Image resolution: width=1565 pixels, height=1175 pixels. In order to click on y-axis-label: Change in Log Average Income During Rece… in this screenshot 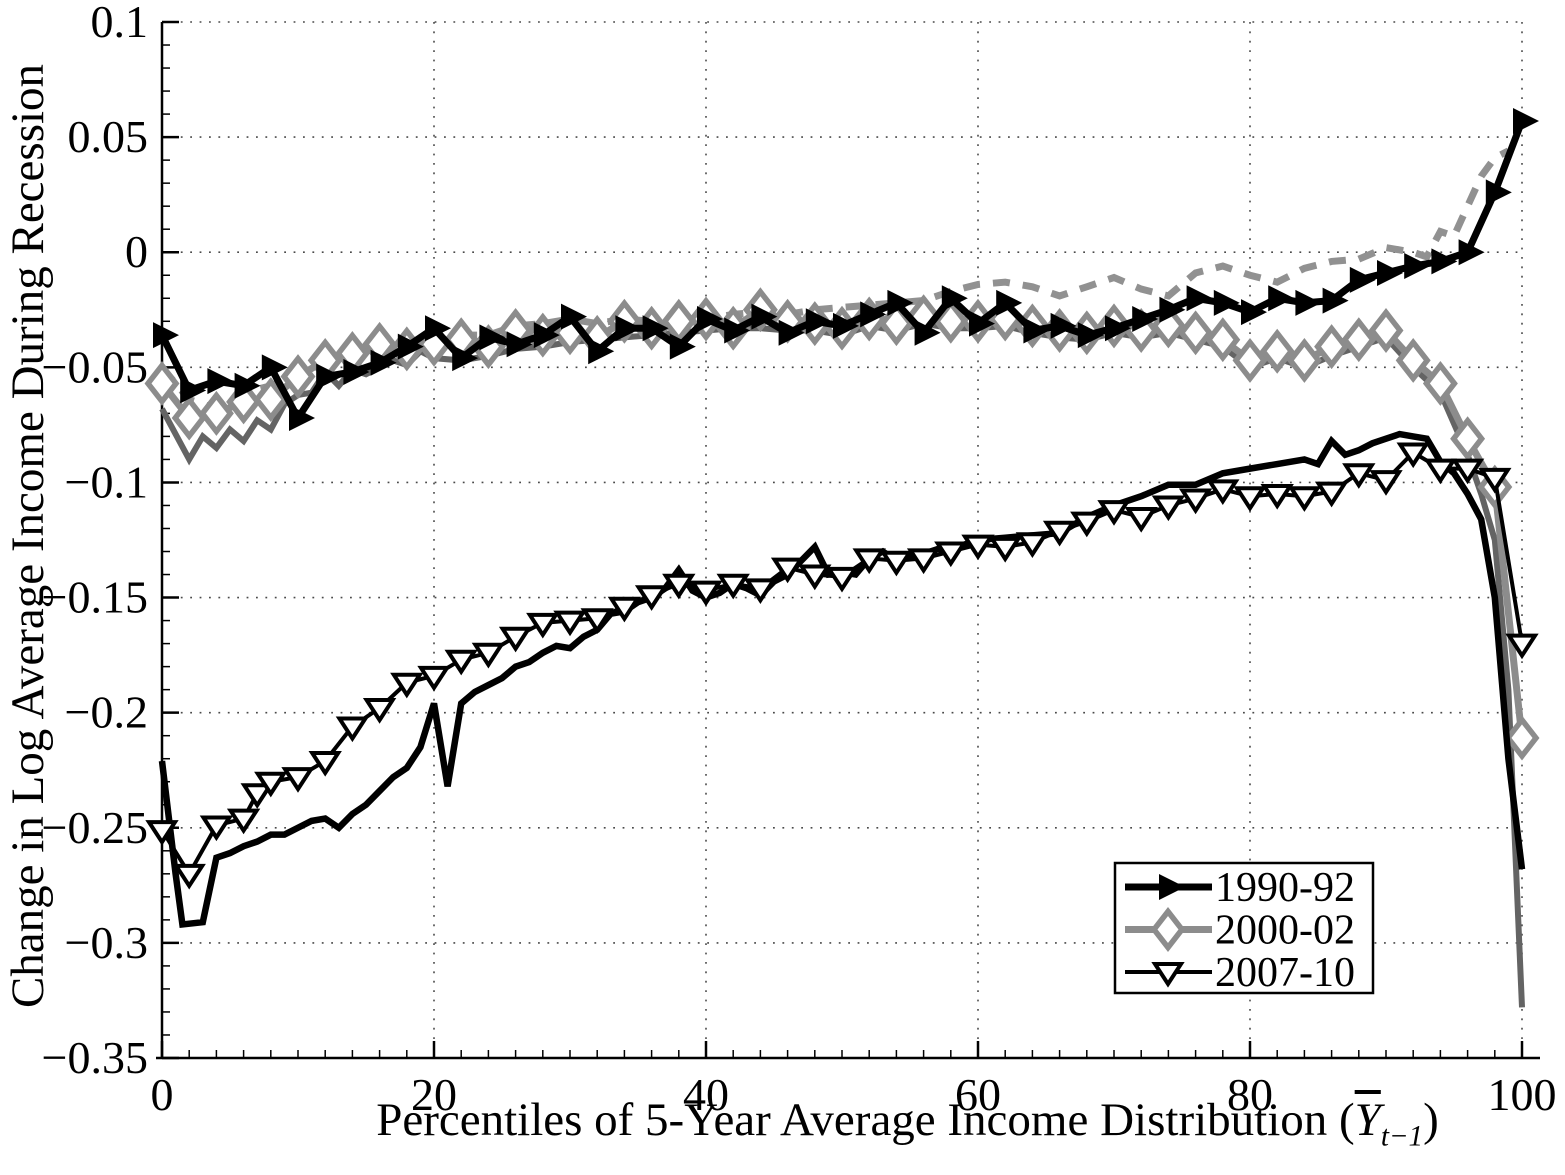, I will do `click(28, 536)`.